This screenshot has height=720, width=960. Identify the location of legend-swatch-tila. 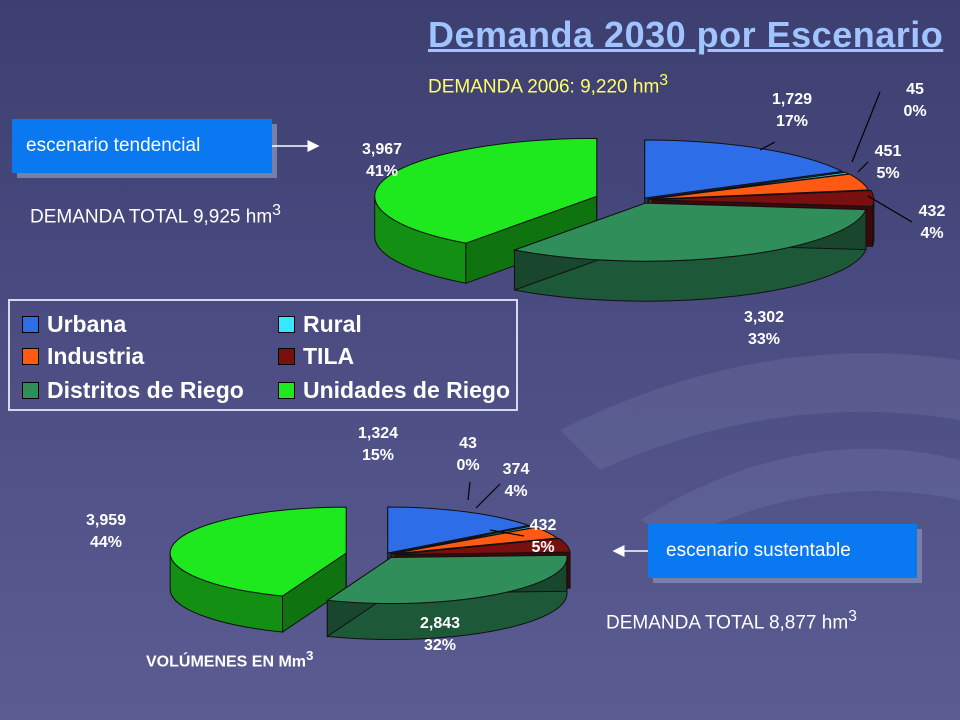
(286, 356).